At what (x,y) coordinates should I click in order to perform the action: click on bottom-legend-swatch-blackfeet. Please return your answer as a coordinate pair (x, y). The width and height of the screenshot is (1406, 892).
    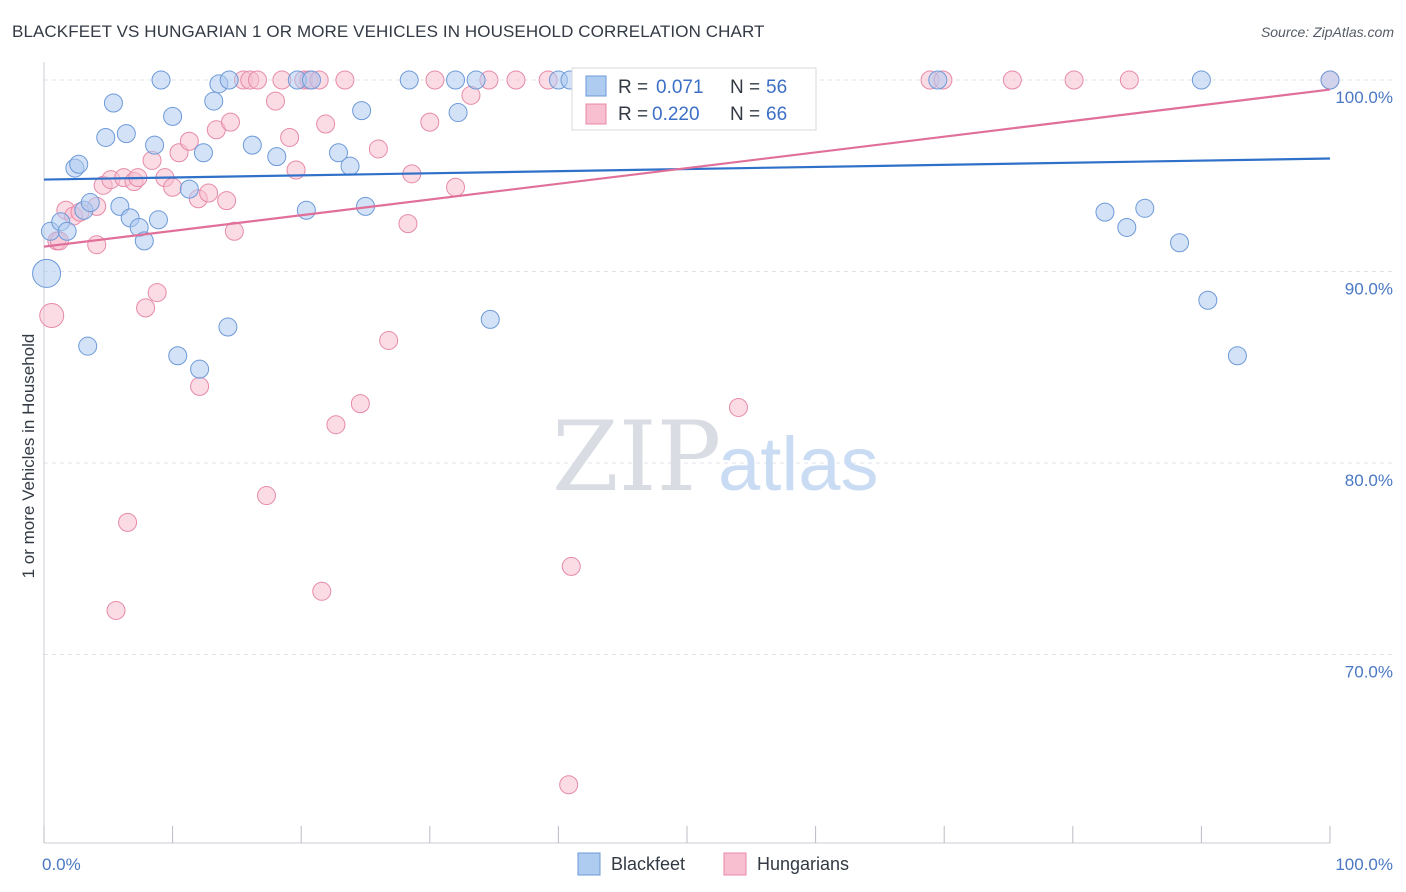
    Looking at the image, I should click on (589, 864).